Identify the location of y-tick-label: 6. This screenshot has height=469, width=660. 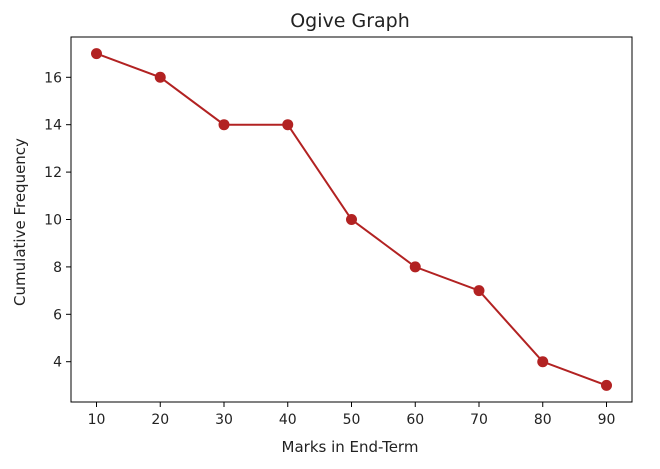
(57, 315).